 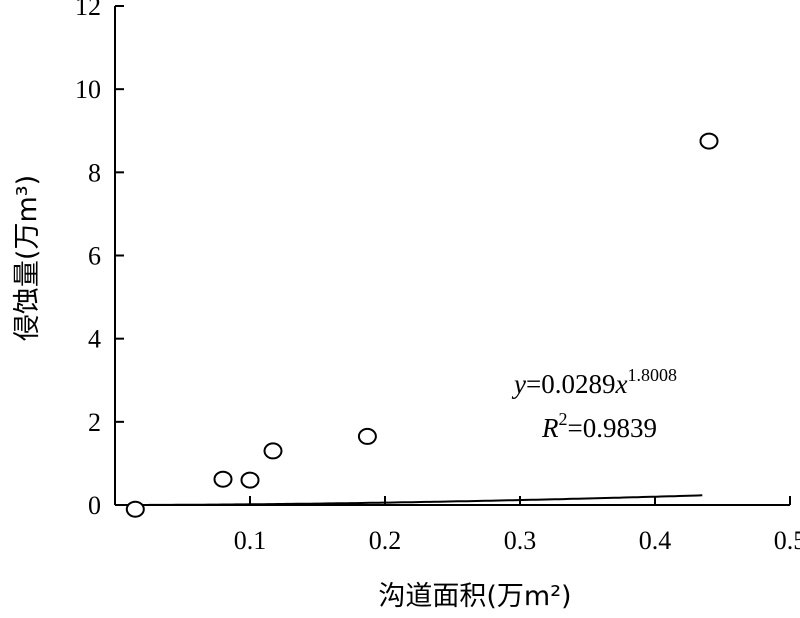 I want to click on x-axis-title: 沟道面积(万m²), so click(x=474, y=596).